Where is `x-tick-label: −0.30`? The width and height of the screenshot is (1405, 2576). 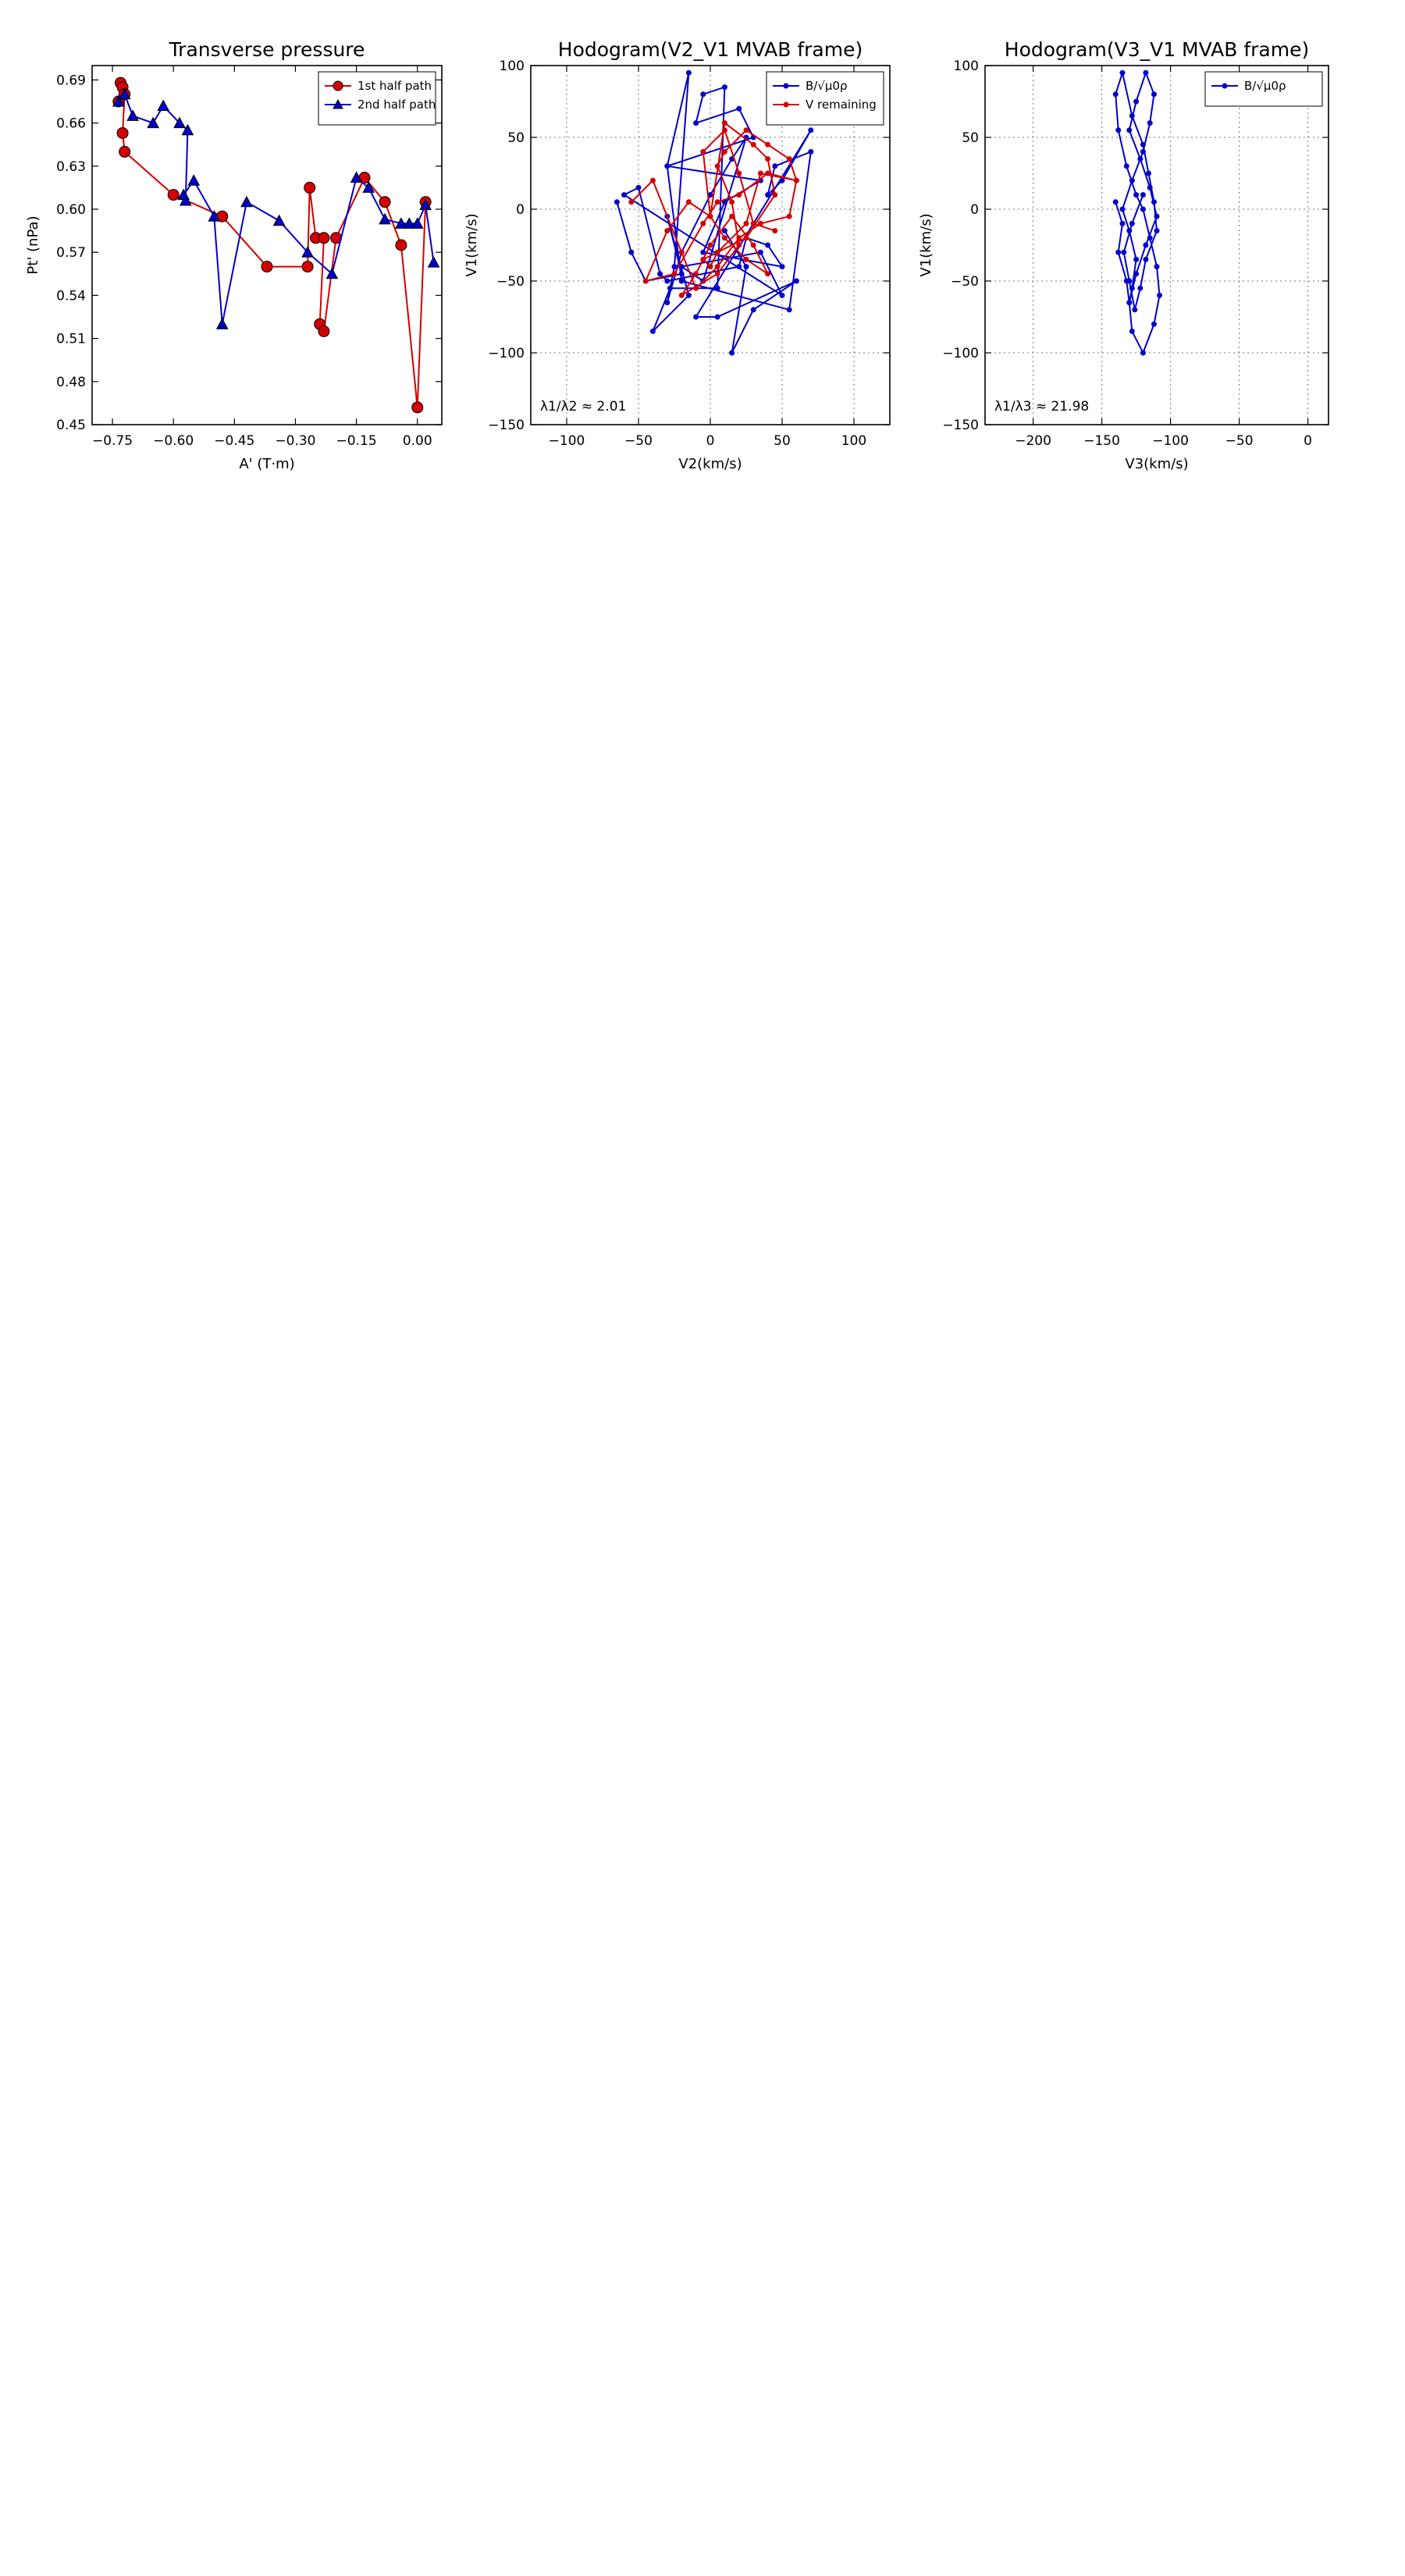
x-tick-label: −0.30 is located at coordinates (295, 441).